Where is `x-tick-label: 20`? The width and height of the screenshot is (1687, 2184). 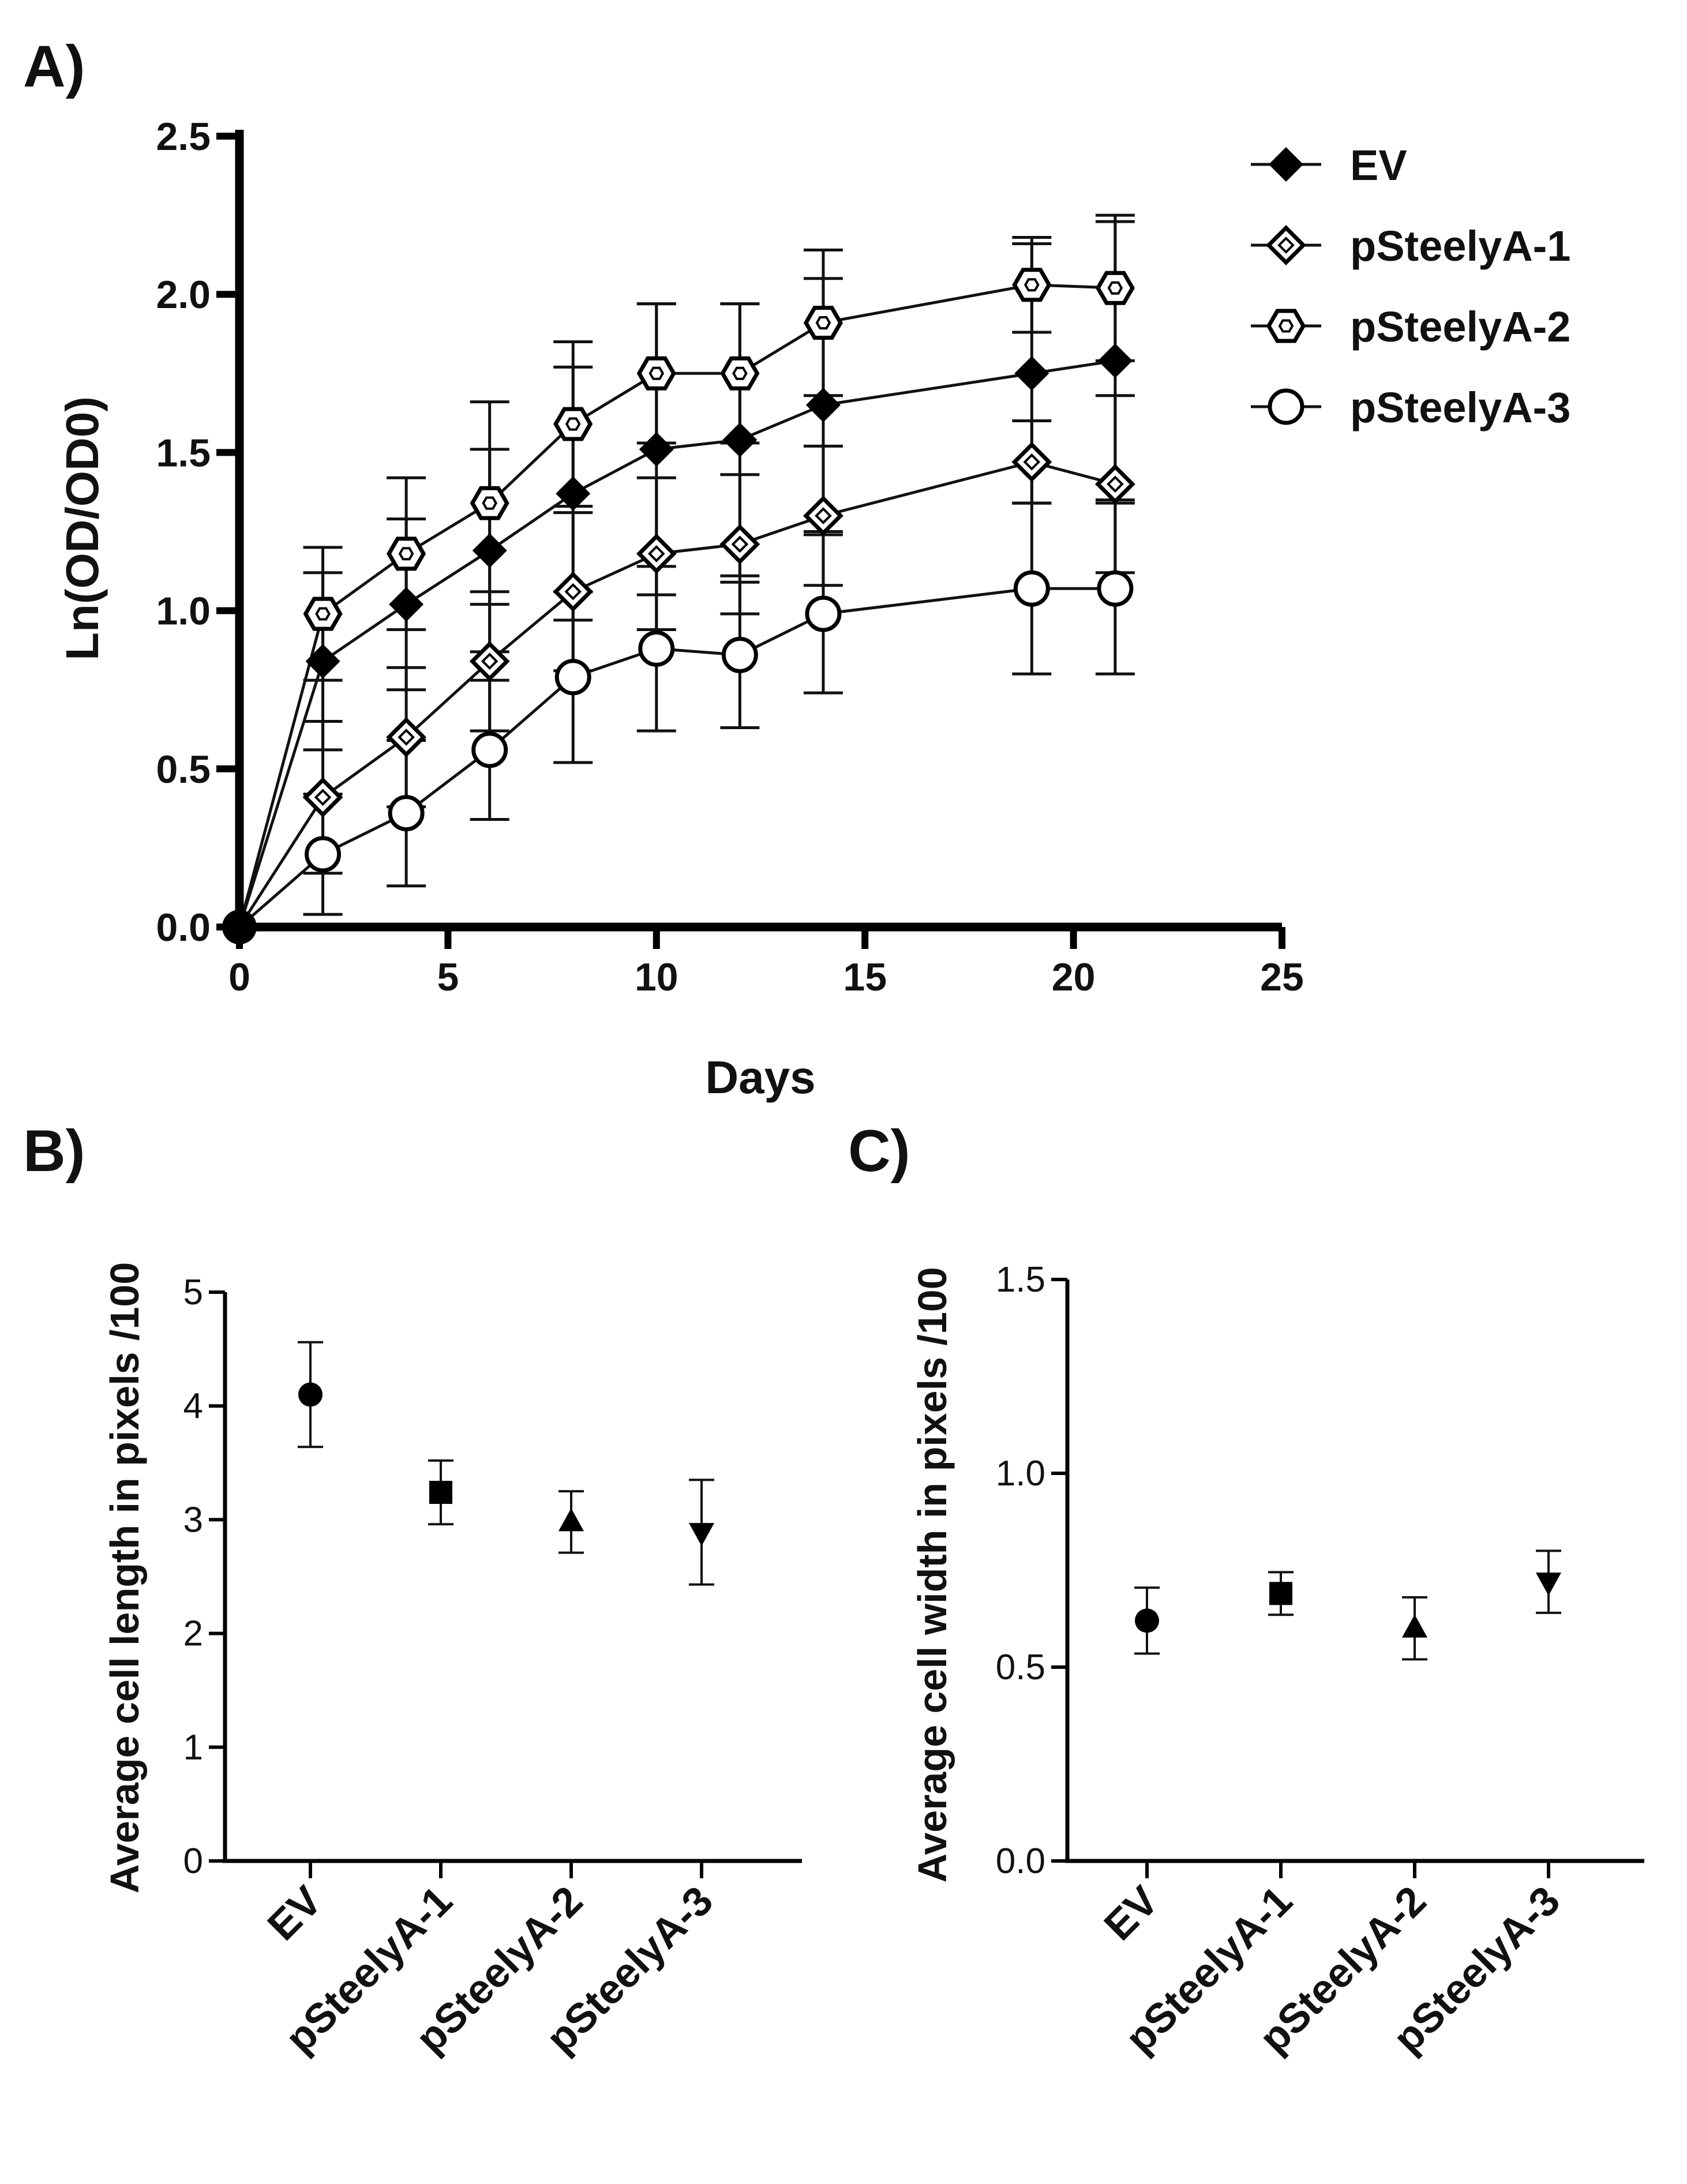
x-tick-label: 20 is located at coordinates (1074, 977).